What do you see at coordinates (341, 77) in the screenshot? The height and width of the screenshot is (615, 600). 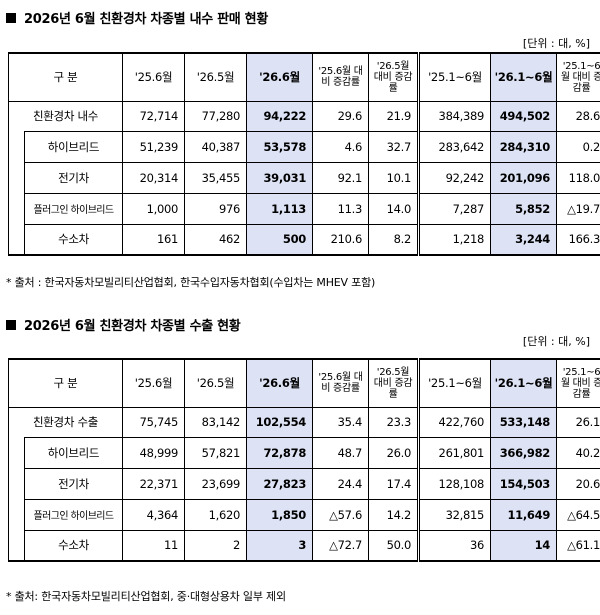 I see `header-c4: '25.6월 대비 증감률` at bounding box center [341, 77].